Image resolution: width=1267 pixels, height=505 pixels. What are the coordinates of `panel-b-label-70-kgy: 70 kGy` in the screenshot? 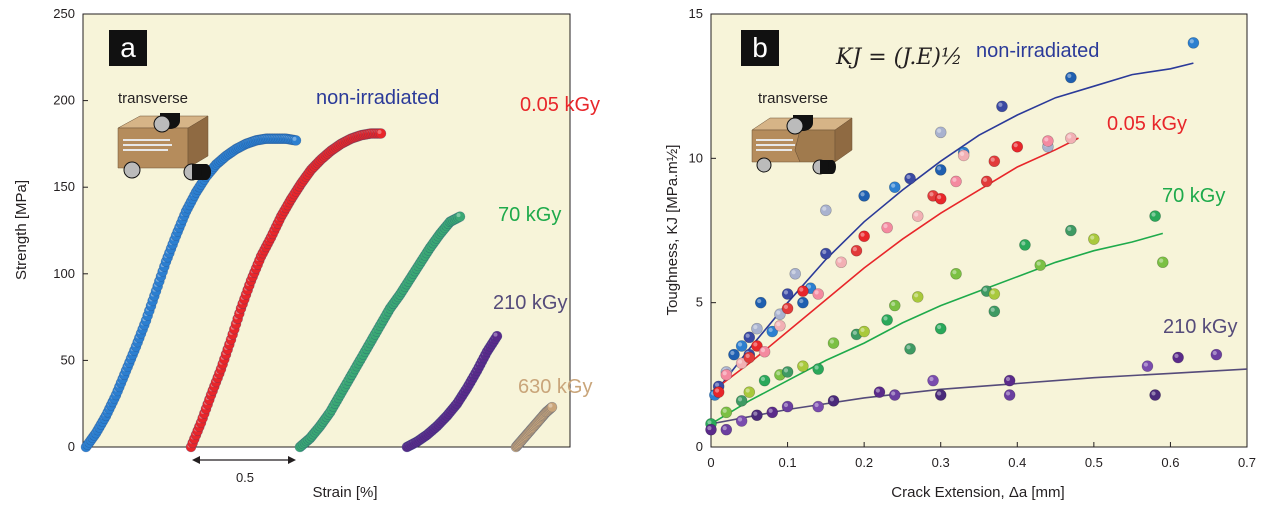 It's located at (1193, 196).